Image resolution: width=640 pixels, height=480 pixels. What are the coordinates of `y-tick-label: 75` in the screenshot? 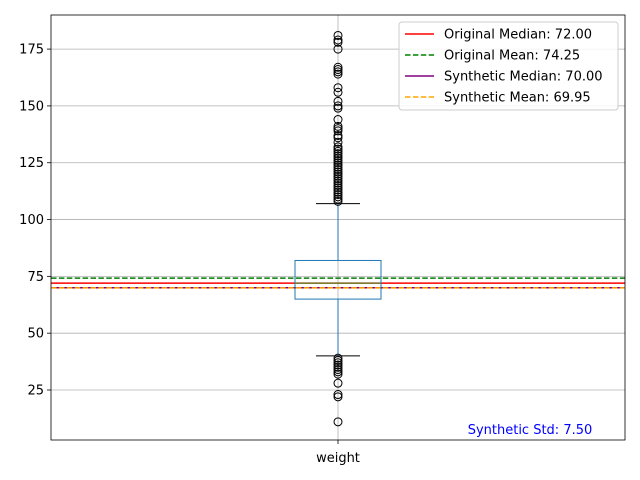 It's located at (35, 277).